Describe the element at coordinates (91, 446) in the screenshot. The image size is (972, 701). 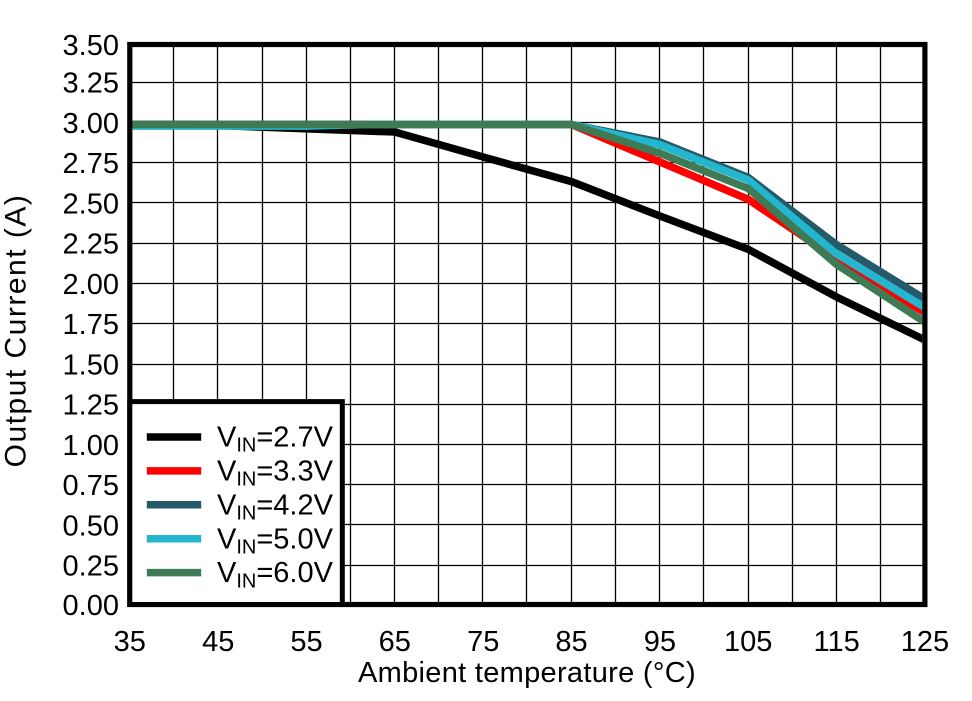
I see `svg-text: 1.00` at that location.